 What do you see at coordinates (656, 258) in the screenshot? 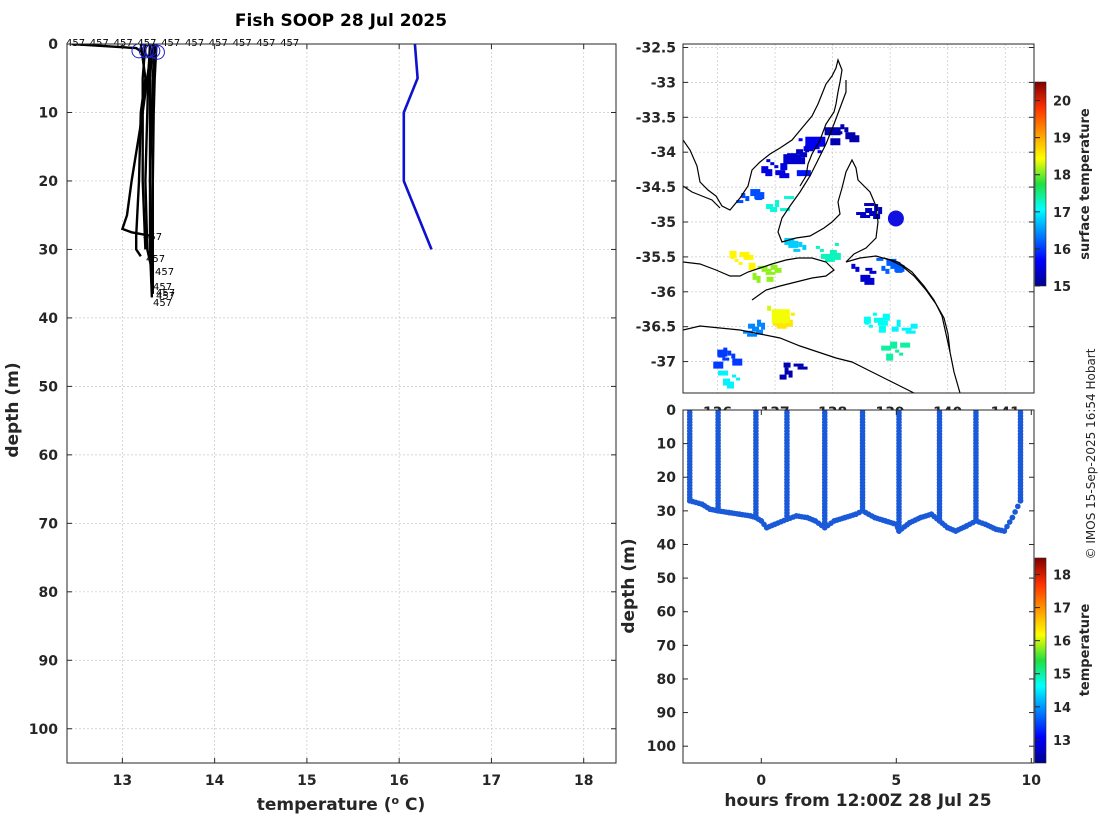
I see `lat-tick-label: -35.5` at bounding box center [656, 258].